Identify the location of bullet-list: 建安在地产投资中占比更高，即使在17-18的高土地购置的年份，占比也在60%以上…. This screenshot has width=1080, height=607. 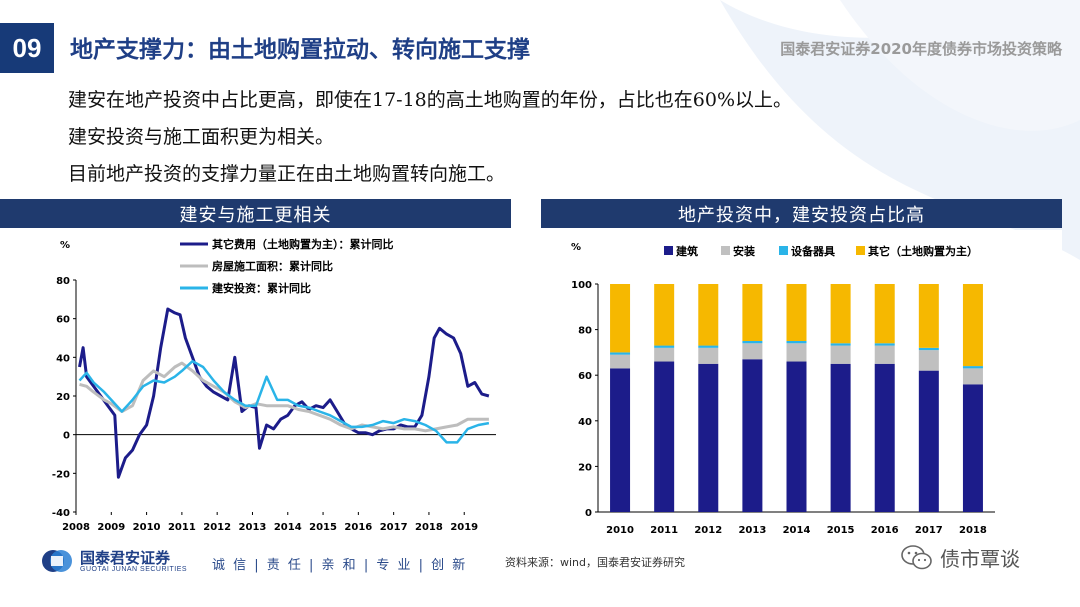
(430, 139).